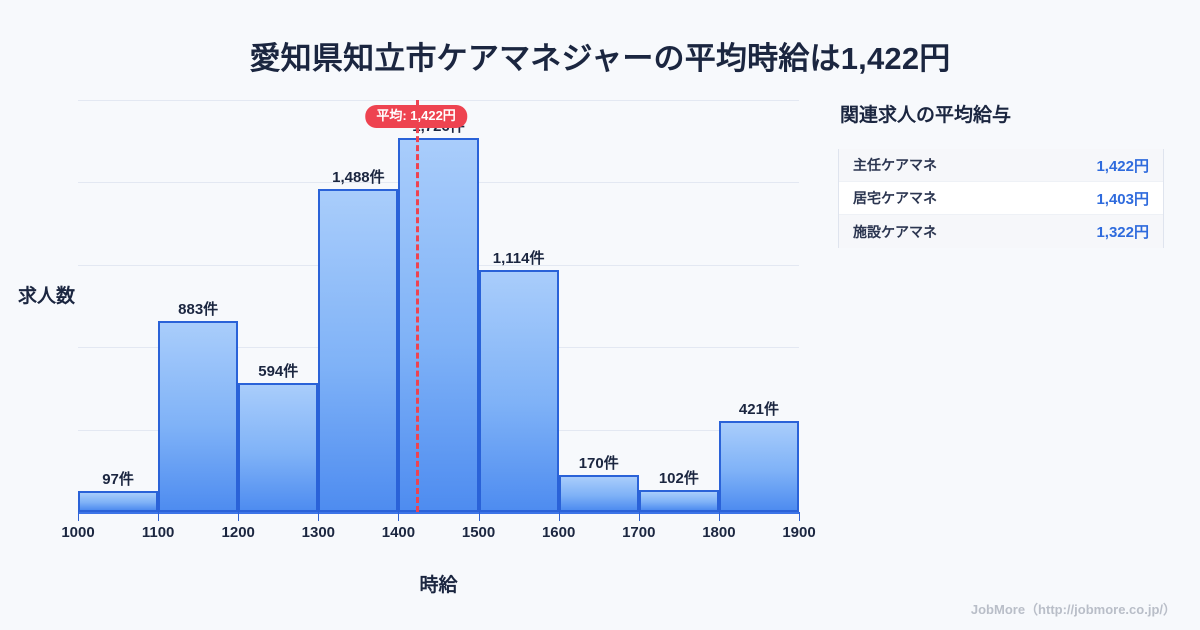  Describe the element at coordinates (1122, 166) in the screenshot. I see `salary-row-value: 1,422円` at that location.